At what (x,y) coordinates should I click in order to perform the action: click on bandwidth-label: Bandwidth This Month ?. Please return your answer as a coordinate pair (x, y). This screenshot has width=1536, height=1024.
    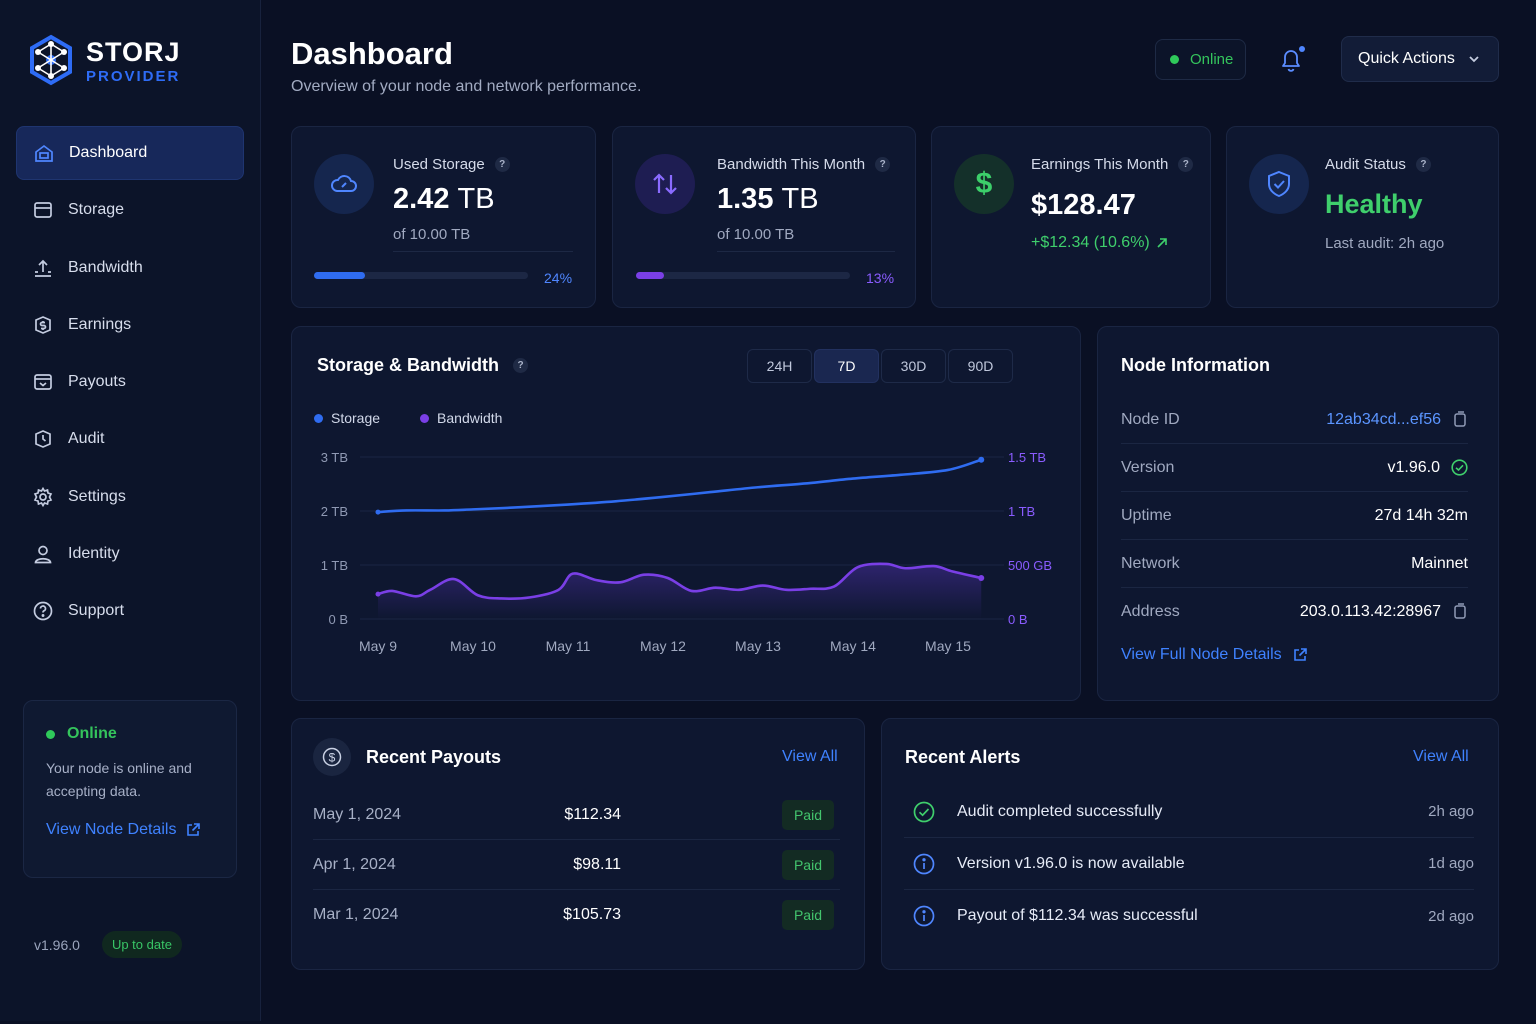
    Looking at the image, I should click on (804, 164).